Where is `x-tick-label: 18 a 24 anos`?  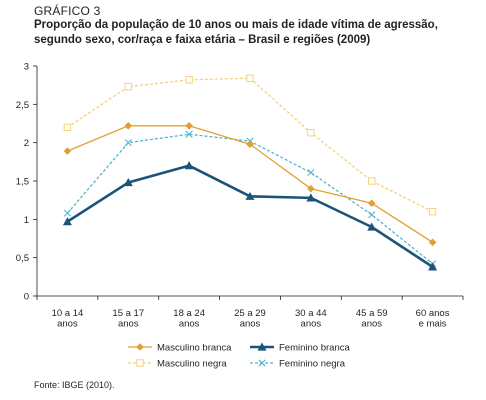
x-tick-label: 18 a 24 anos is located at coordinates (189, 319).